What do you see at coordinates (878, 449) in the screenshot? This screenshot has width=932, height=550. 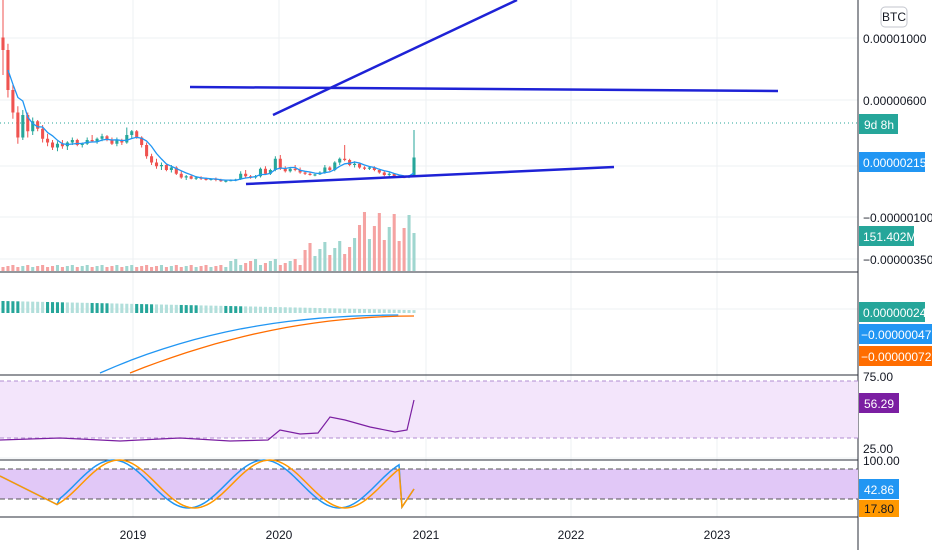 I see `rsi-tick-label: 25.00` at bounding box center [878, 449].